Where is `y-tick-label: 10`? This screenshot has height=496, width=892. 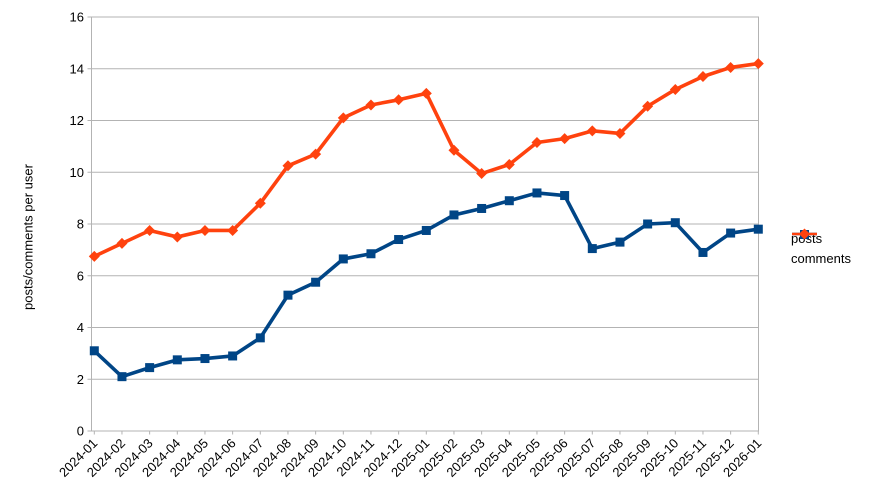
y-tick-label: 10 is located at coordinates (77, 172).